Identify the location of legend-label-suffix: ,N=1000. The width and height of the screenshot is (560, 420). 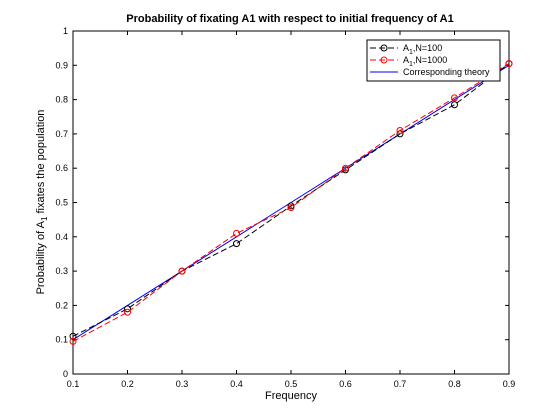
(430, 60).